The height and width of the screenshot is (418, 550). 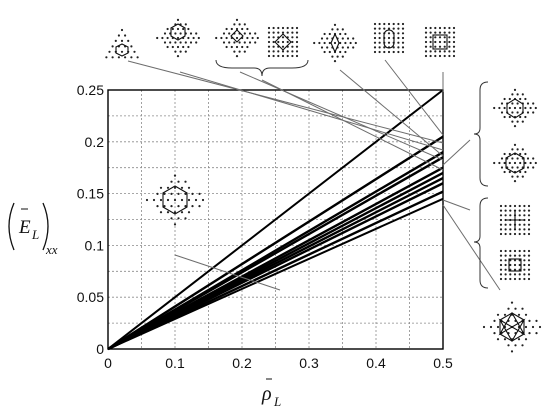 I want to click on y-tick-label: 0.05, so click(x=90, y=297).